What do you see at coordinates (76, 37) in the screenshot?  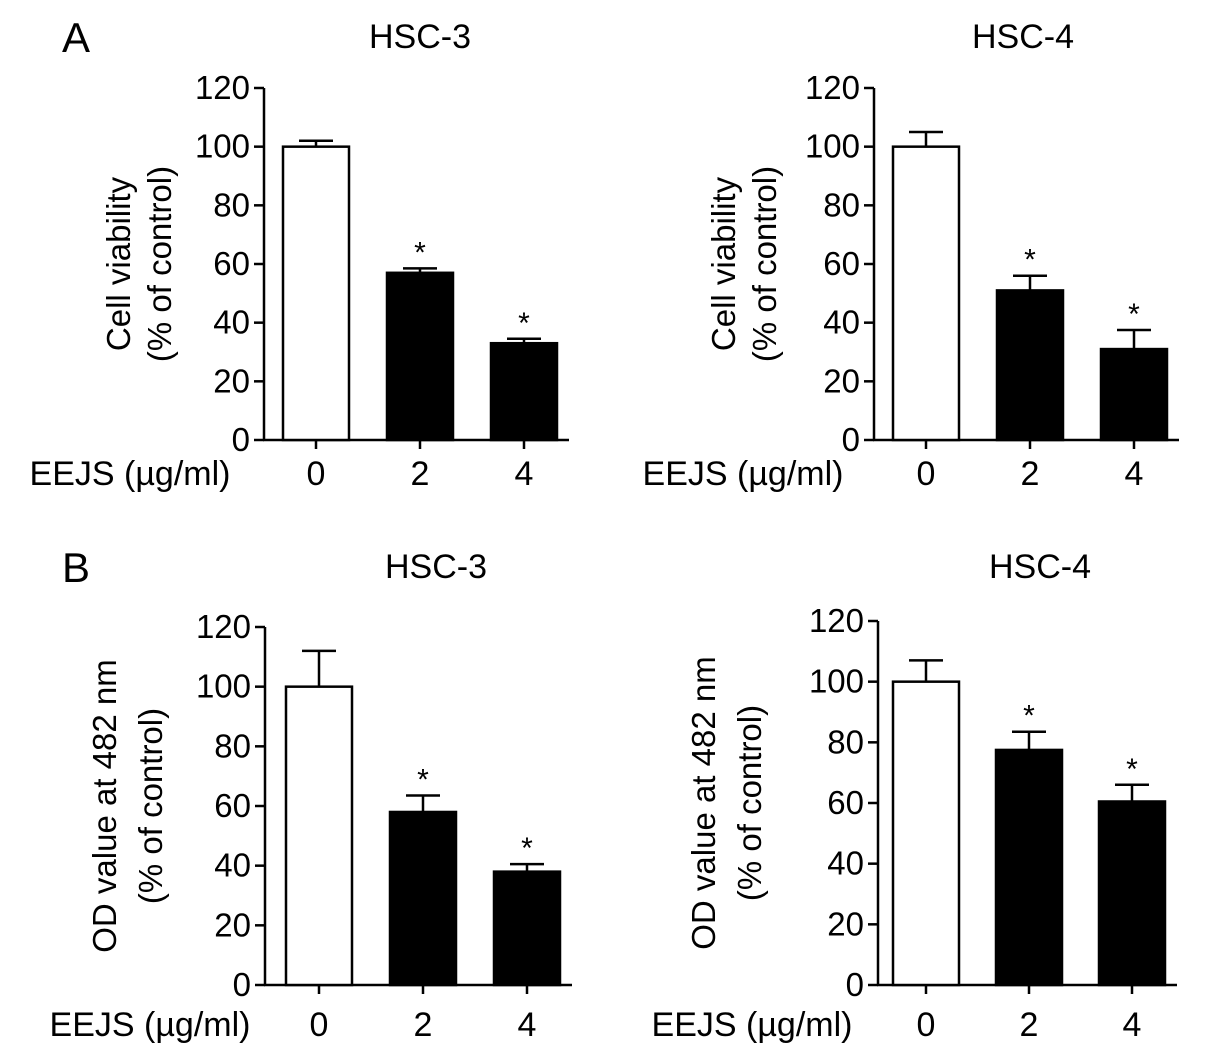 I see `panel-letter: A` at bounding box center [76, 37].